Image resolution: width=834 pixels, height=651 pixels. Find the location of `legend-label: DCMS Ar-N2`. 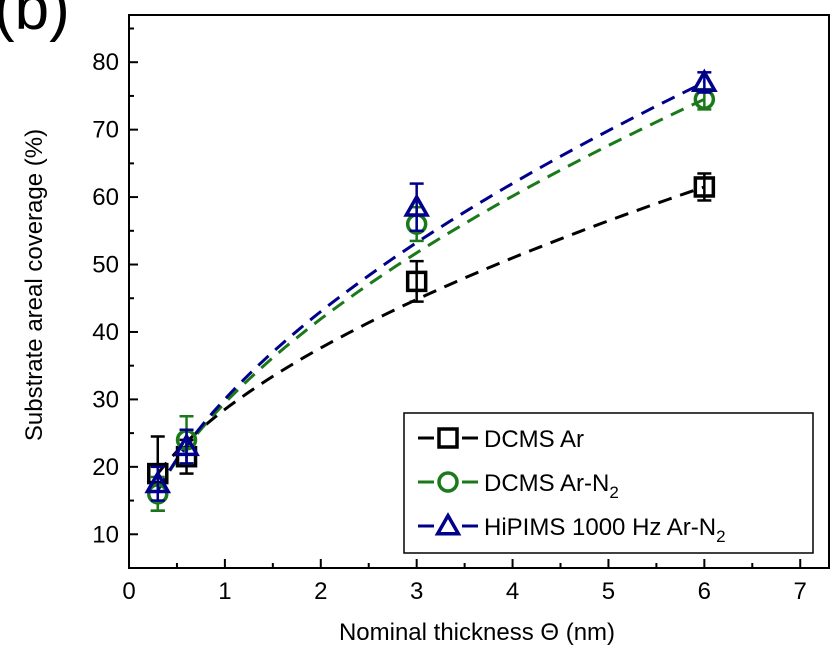

legend-label: DCMS Ar-N2 is located at coordinates (551, 486).